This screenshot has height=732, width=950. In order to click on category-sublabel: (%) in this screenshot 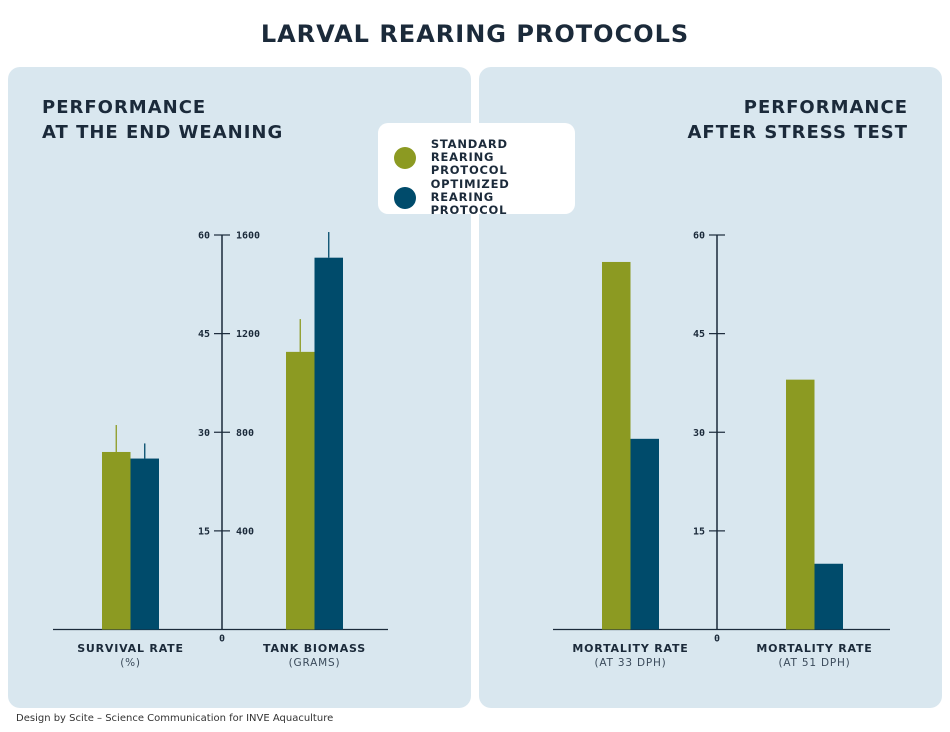, I will do `click(130, 663)`.